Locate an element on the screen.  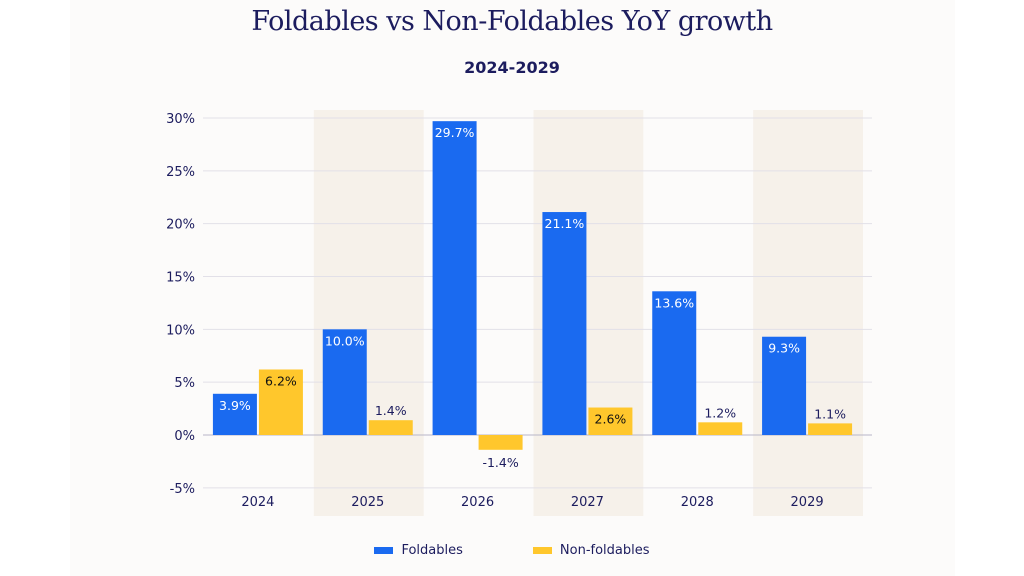
data-label: -1.4% is located at coordinates (500, 462).